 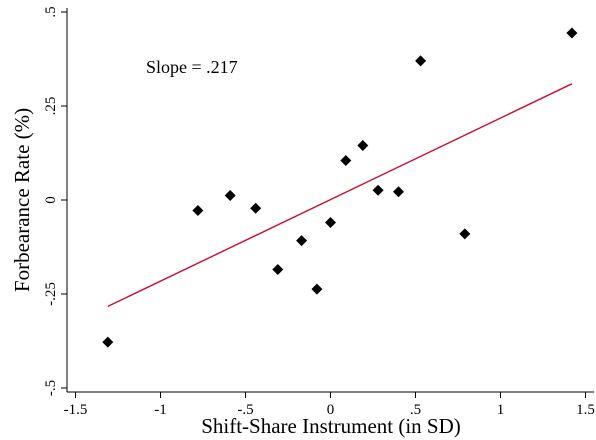 I want to click on x-tick-label: -1, so click(x=160, y=410).